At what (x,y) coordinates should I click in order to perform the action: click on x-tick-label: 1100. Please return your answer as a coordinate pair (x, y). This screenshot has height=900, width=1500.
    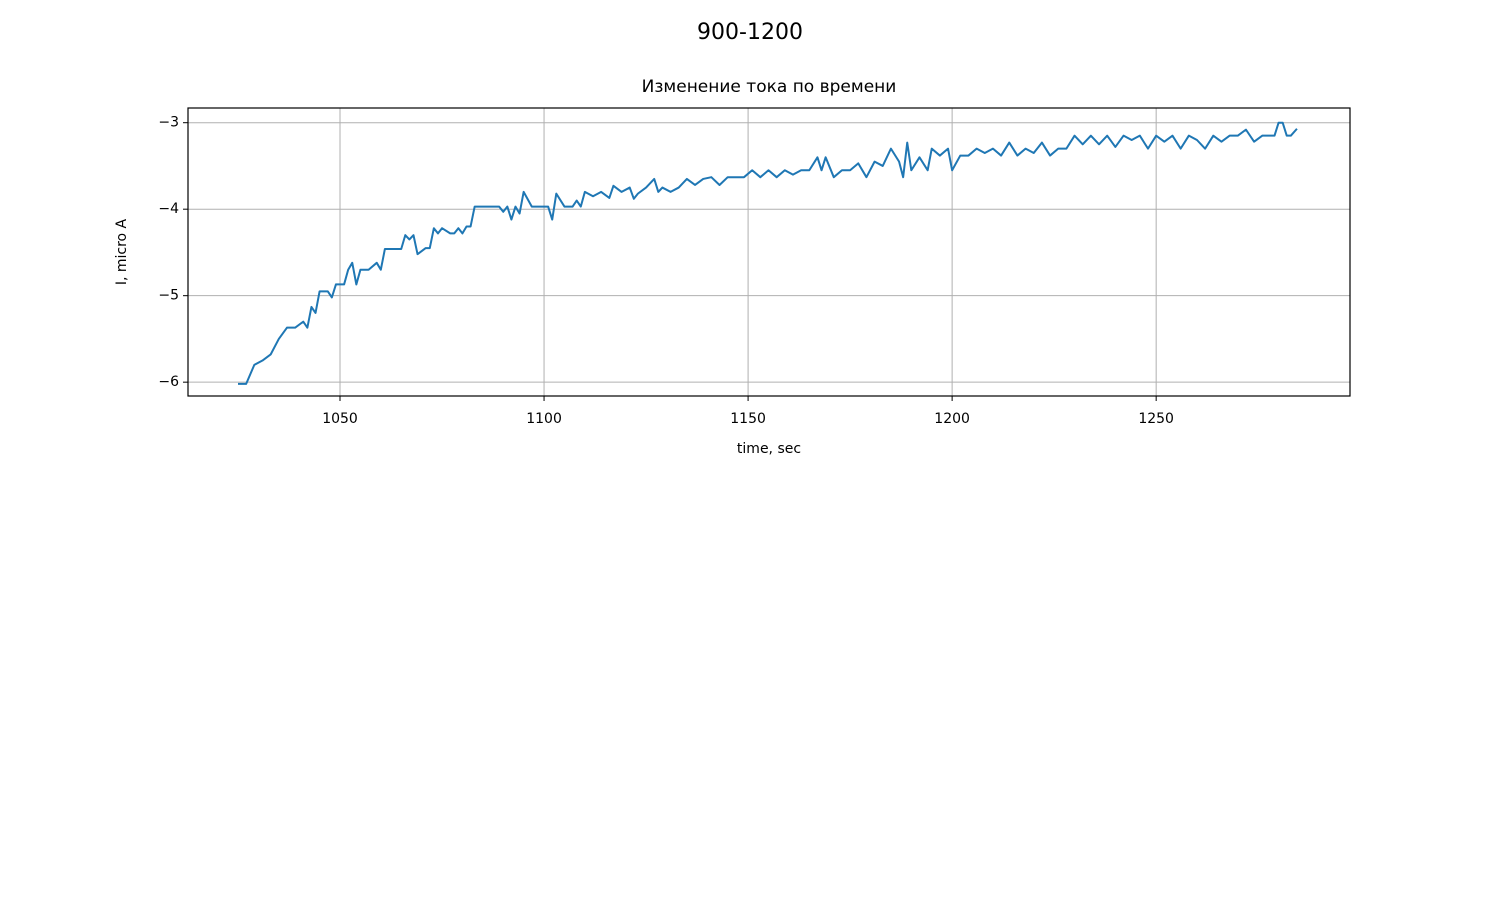
    Looking at the image, I should click on (544, 419).